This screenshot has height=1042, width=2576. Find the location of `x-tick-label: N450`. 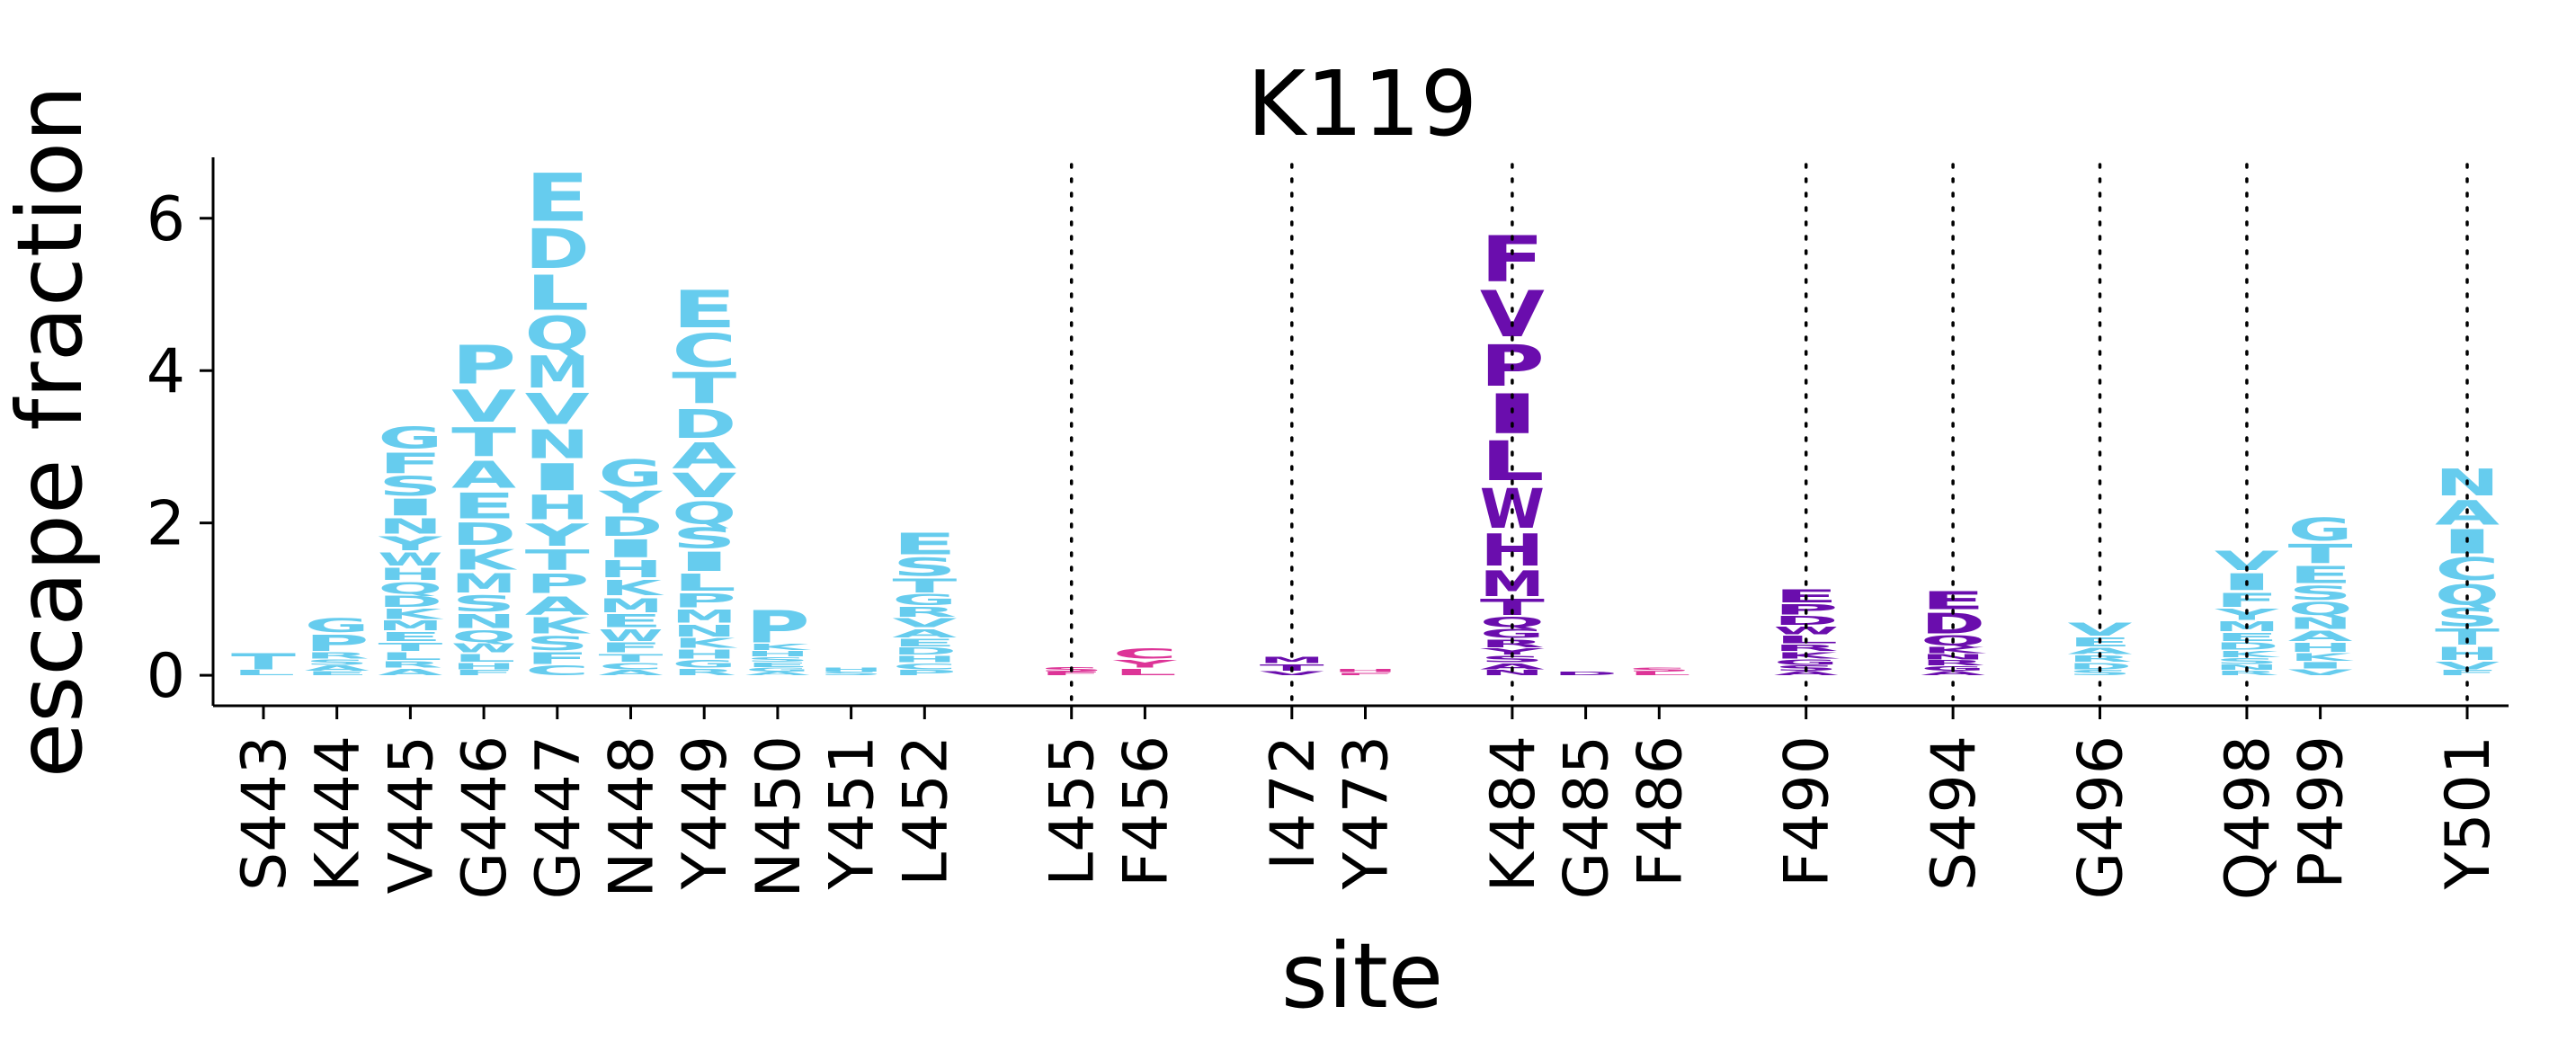

x-tick-label: N450 is located at coordinates (780, 816).